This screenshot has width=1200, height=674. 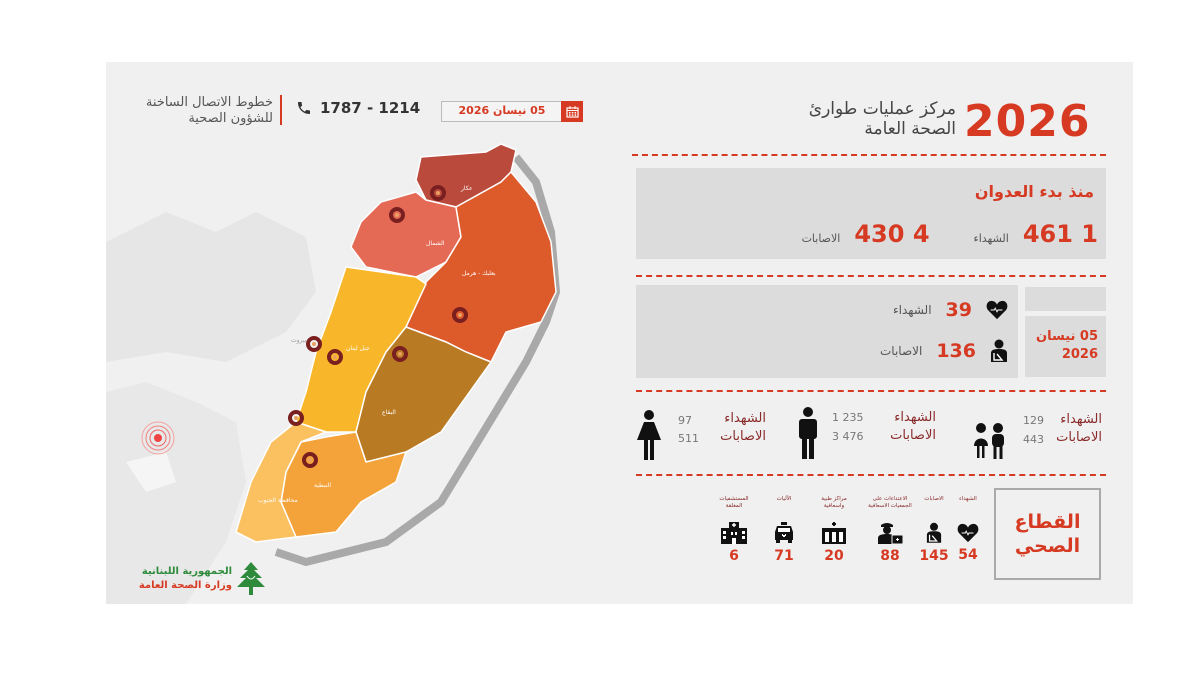 What do you see at coordinates (1037, 437) in the screenshot?
I see `demographic-children: 129 443 الشهداء الاصابات` at bounding box center [1037, 437].